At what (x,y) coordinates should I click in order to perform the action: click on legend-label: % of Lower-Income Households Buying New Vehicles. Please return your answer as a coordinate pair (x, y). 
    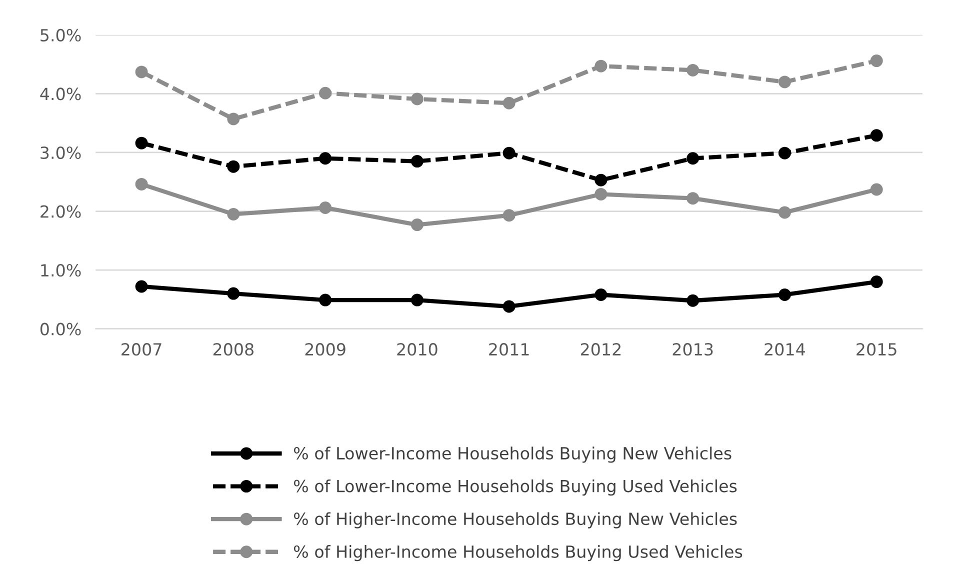
    Looking at the image, I should click on (513, 454).